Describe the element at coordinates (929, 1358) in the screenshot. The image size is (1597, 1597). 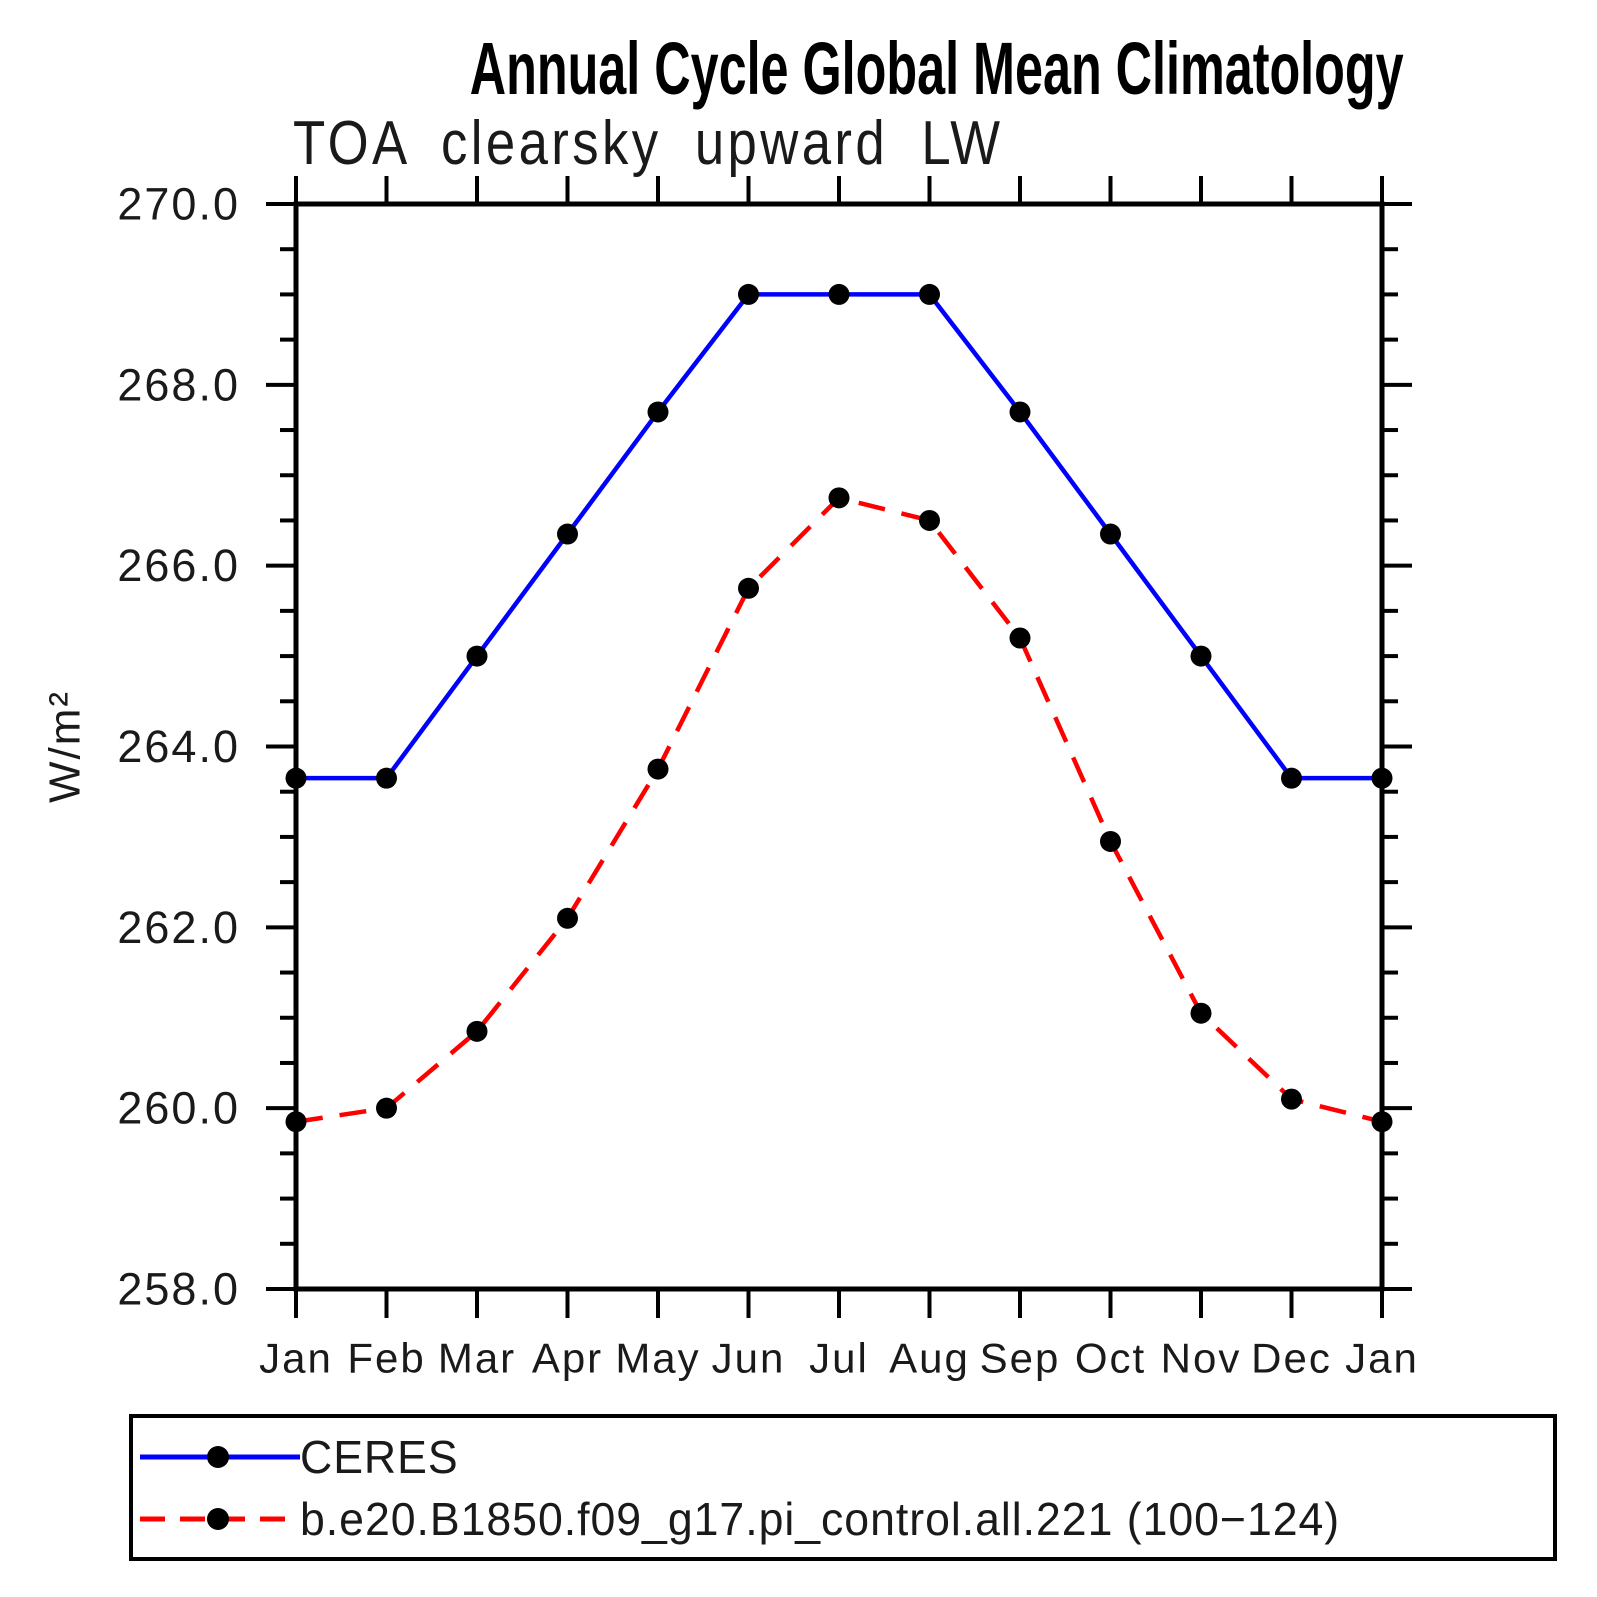
I see `x-tick-label: Aug` at that location.